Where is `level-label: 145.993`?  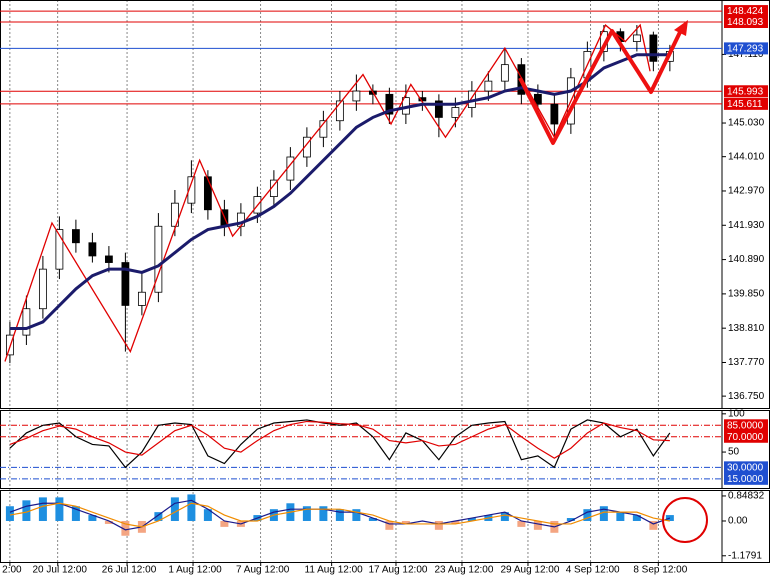
level-label: 145.993 is located at coordinates (745, 91).